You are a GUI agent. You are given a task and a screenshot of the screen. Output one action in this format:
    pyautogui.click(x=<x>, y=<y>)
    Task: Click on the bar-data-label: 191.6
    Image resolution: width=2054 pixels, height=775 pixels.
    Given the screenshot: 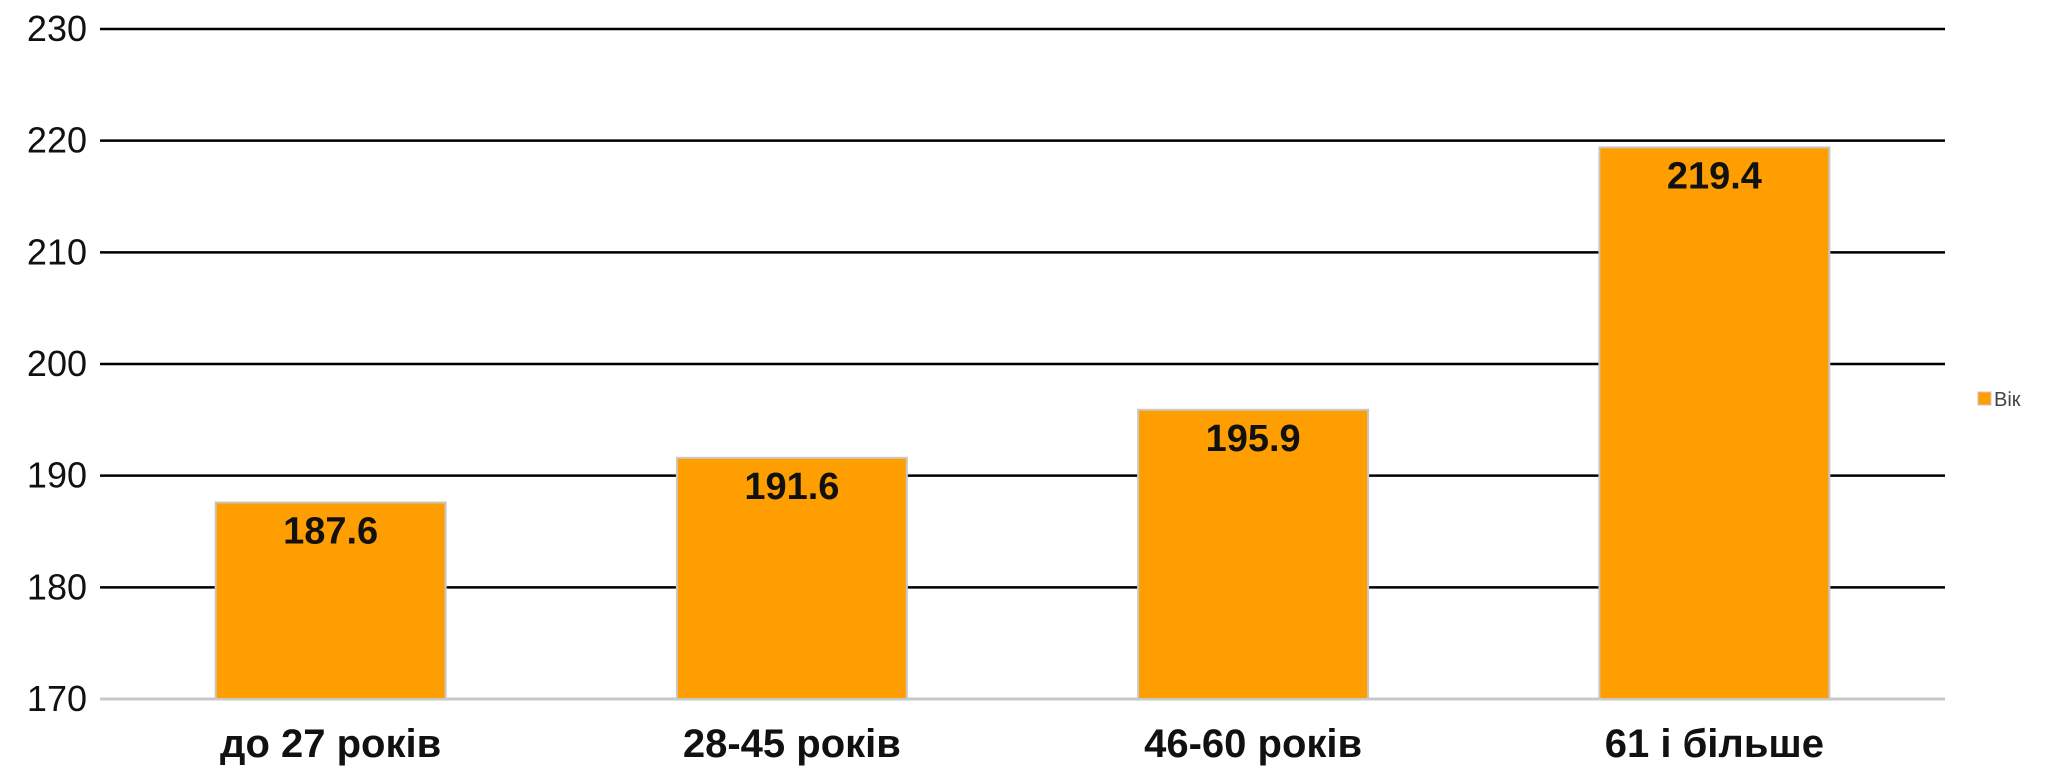 What is the action you would take?
    pyautogui.click(x=791, y=487)
    